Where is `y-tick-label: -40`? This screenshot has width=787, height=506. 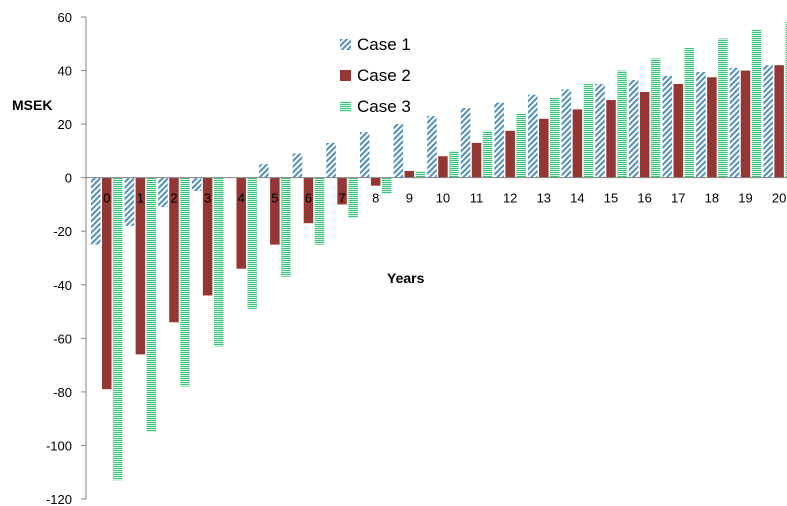
y-tick-label: -40 is located at coordinates (62, 285).